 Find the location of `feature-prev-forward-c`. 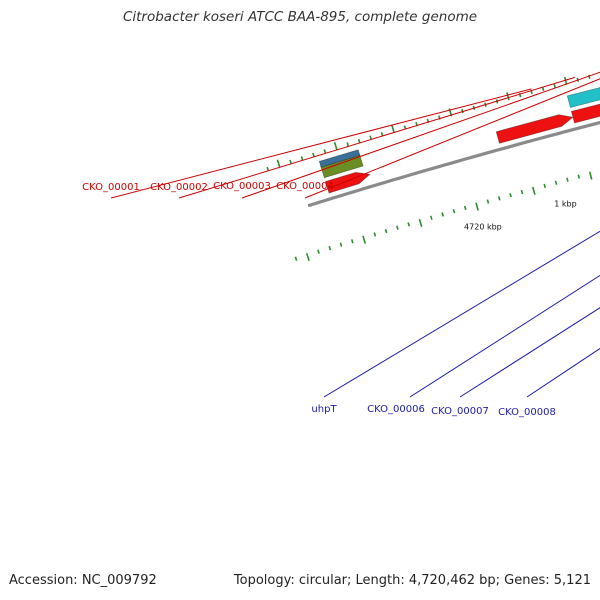

feature-prev-forward-c is located at coordinates (339, 158).